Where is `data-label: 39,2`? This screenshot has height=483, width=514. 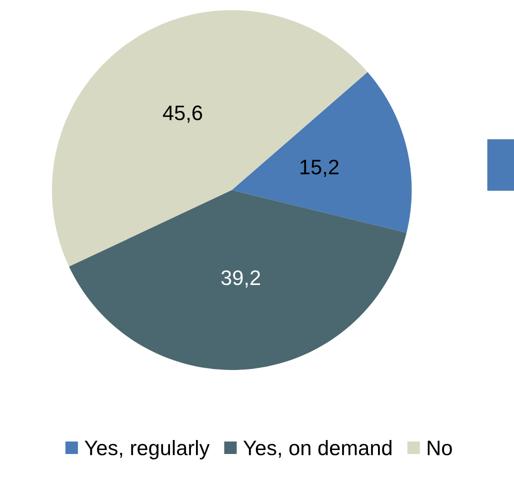
data-label: 39,2 is located at coordinates (240, 279).